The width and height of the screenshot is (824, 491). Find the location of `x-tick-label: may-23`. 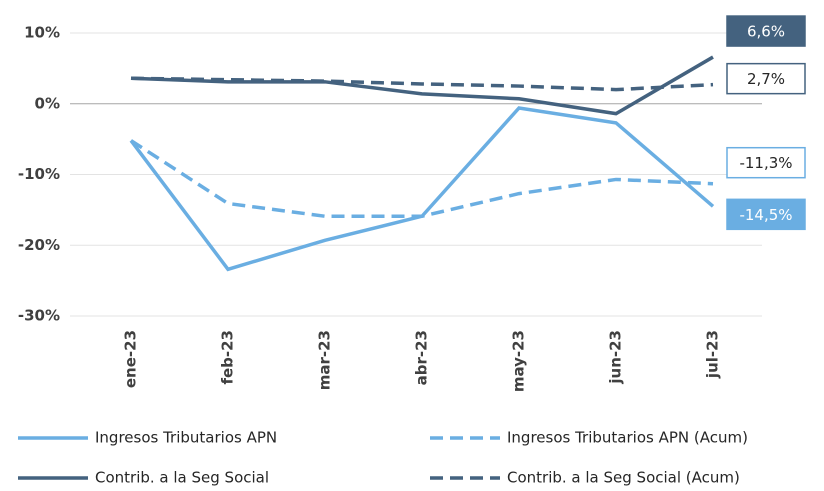

x-tick-label: may-23 is located at coordinates (519, 361).